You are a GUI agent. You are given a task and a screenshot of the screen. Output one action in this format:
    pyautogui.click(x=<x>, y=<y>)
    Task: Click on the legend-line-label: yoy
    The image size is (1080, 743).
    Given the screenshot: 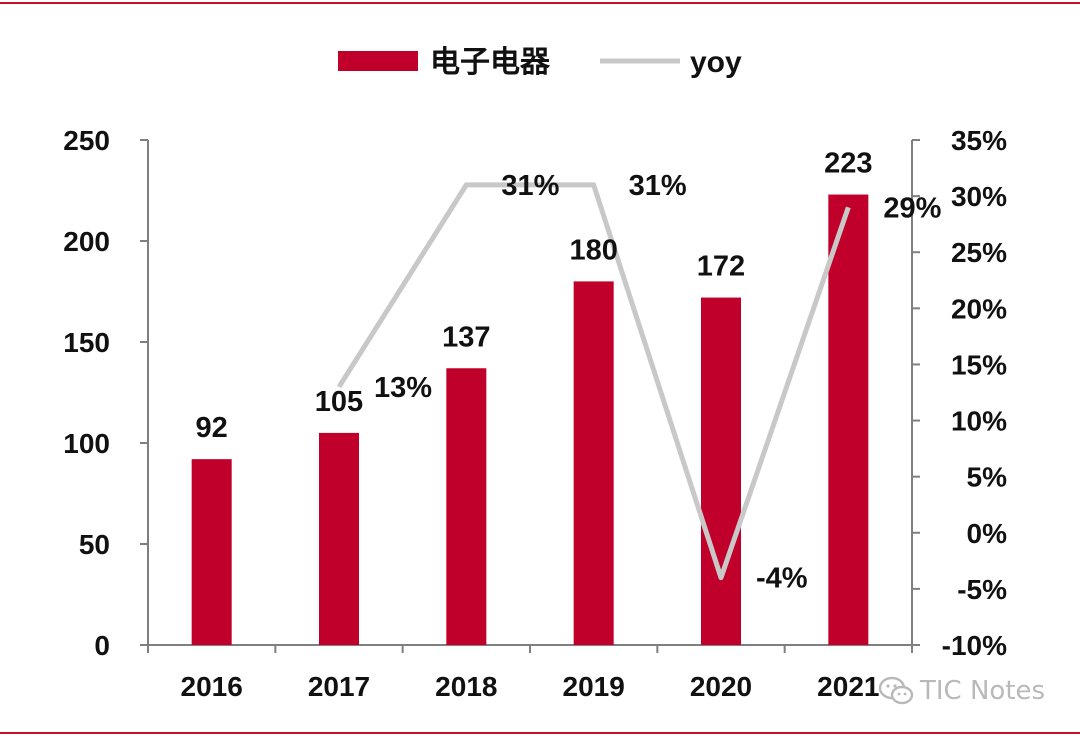 What is the action you would take?
    pyautogui.click(x=716, y=62)
    